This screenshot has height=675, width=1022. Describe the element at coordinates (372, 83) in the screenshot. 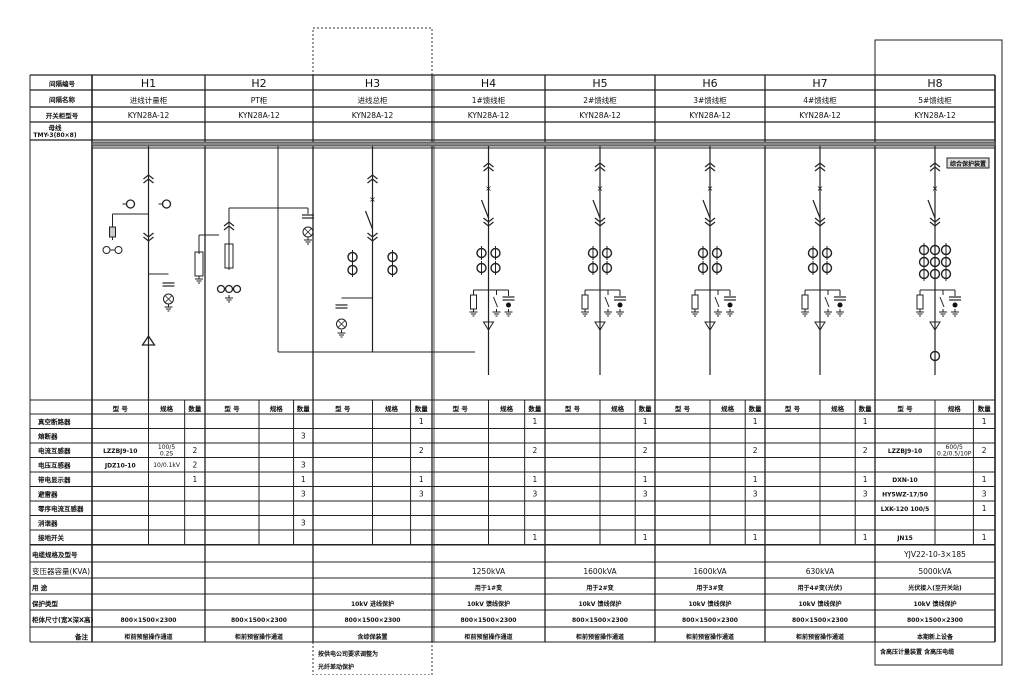

I see `bay-id: H3` at that location.